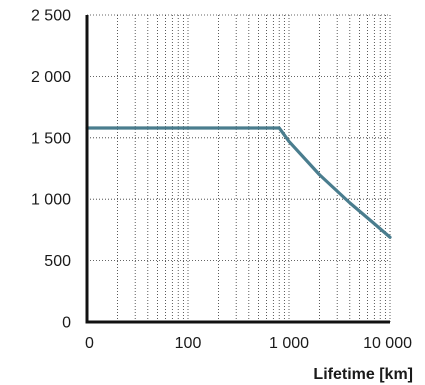 This screenshot has width=425, height=385. What do you see at coordinates (51, 170) in the screenshot?
I see `y-tick-labels: 0 500 1 000 1 500 2 000 2 500` at bounding box center [51, 170].